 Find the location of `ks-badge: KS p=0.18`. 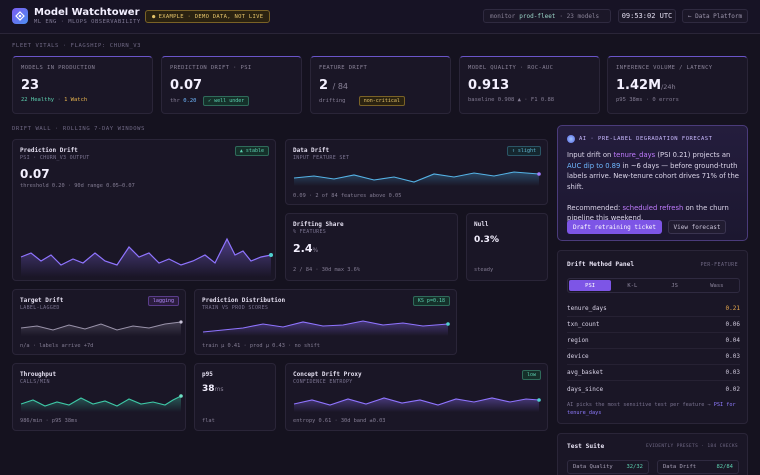

ks-badge: KS p=0.18 is located at coordinates (431, 301).